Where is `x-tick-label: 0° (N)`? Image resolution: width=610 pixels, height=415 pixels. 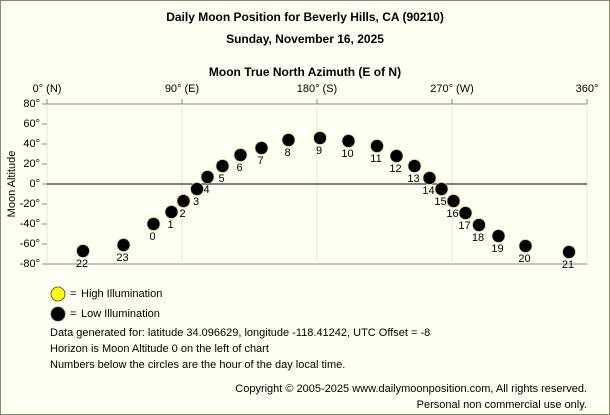 x-tick-label: 0° (N) is located at coordinates (47, 89).